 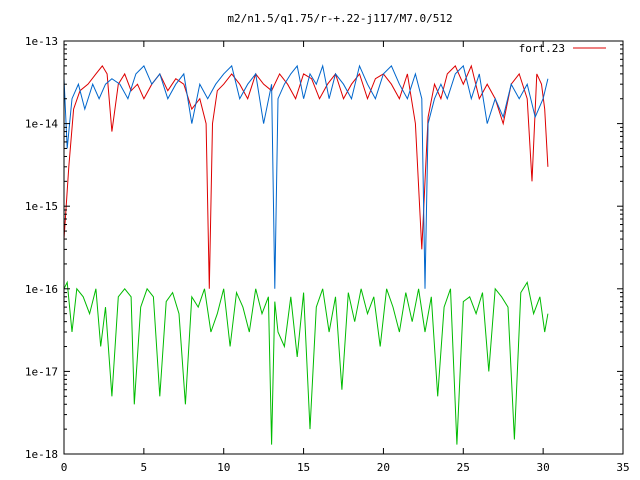 What do you see at coordinates (41, 41) in the screenshot?
I see `y-tick-label: 1e-13` at bounding box center [41, 41].